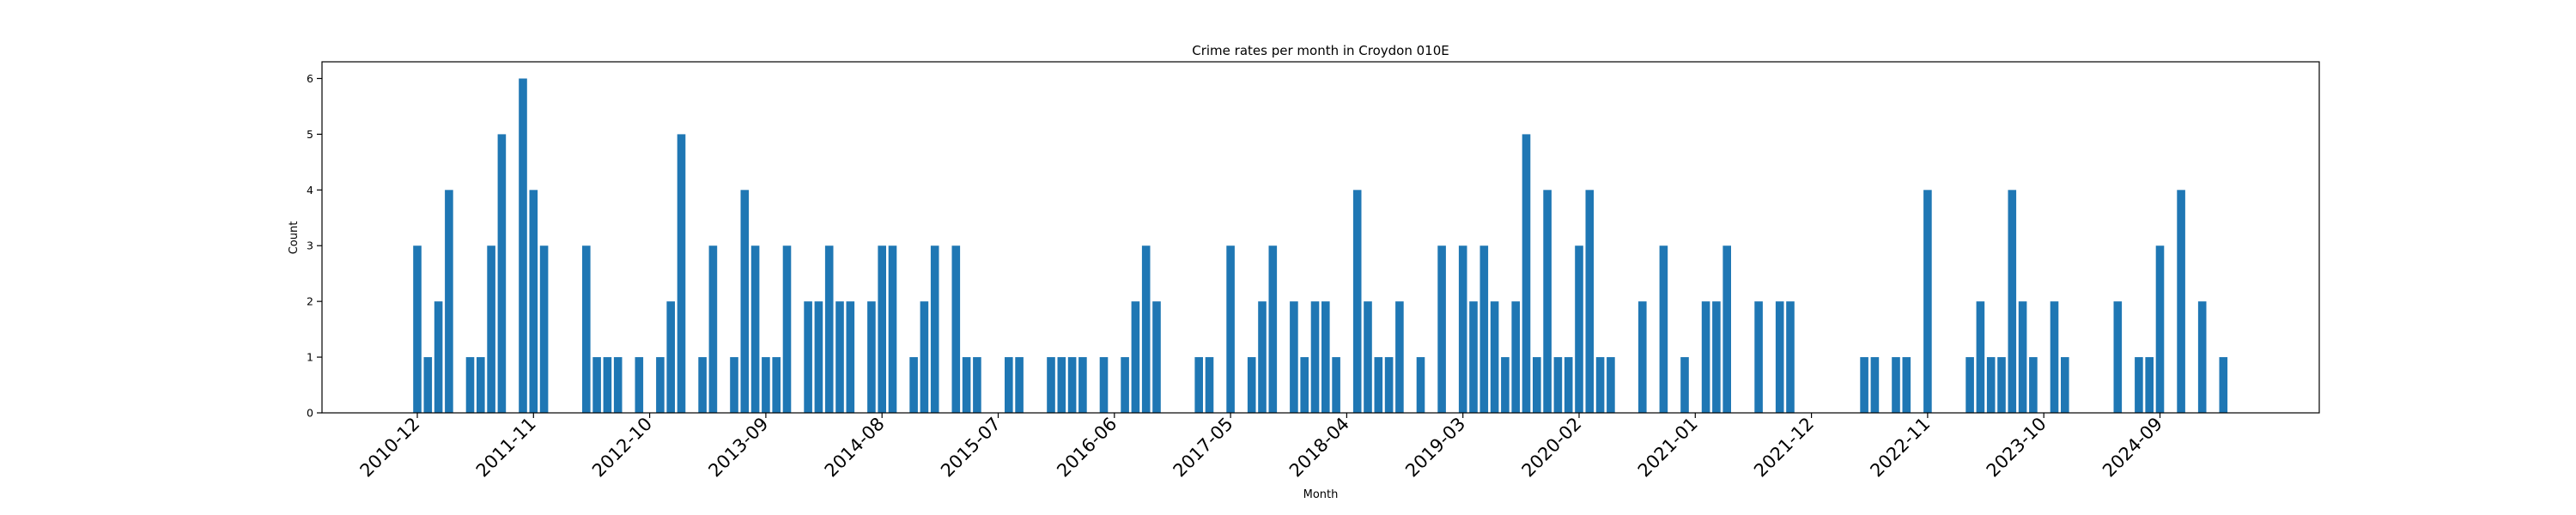 Image resolution: width=2576 pixels, height=515 pixels. I want to click on y-tick-label: 3, so click(310, 245).